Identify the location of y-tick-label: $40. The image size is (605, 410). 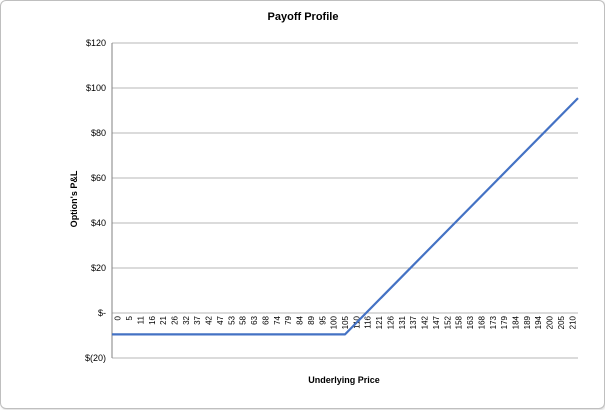
(98, 223).